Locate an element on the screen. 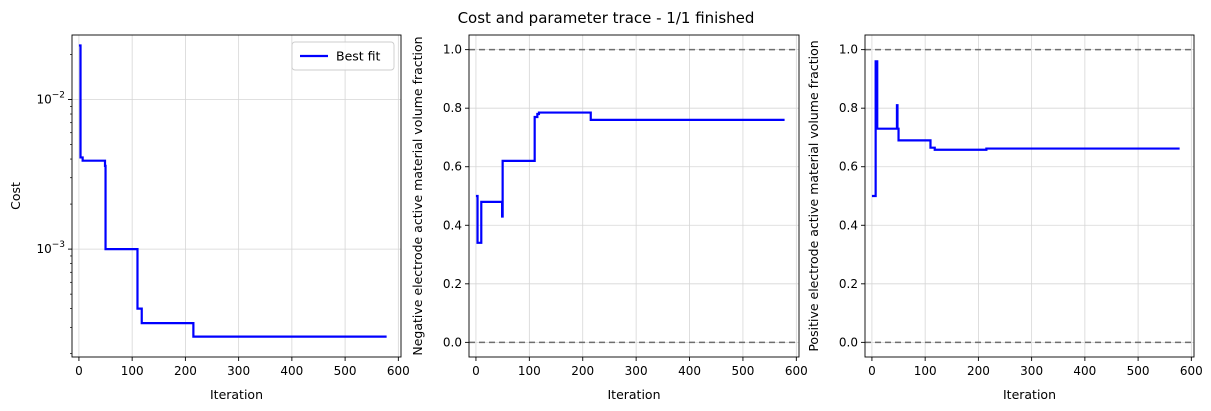  y-axis-label: Cost is located at coordinates (15, 196).